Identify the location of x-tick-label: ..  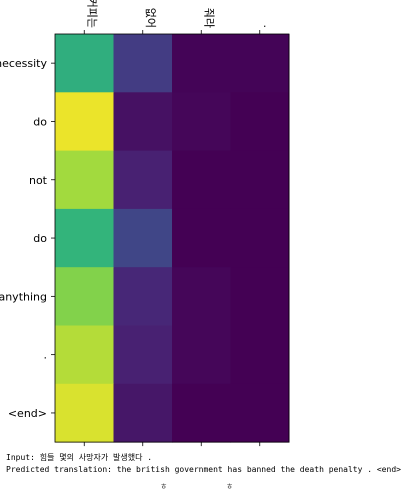
(267, 27).